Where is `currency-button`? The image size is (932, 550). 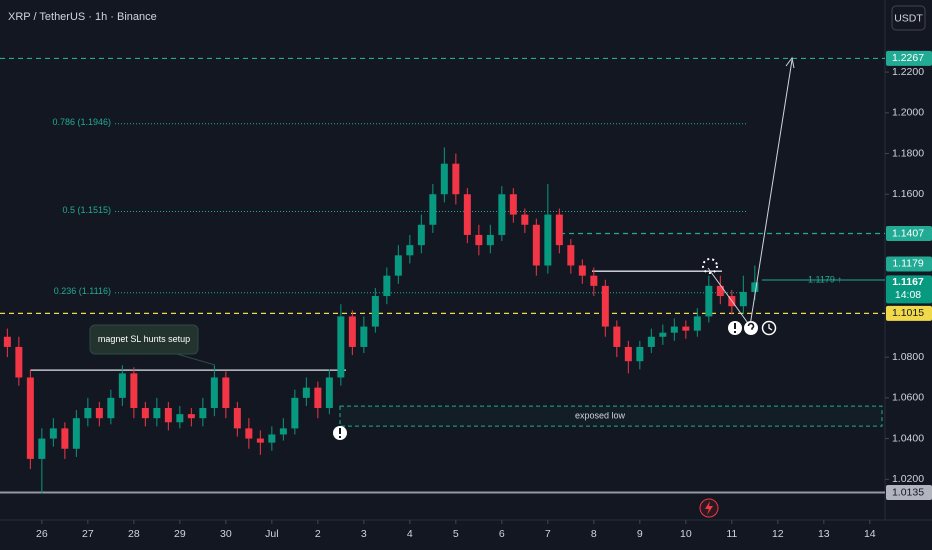 currency-button is located at coordinates (908, 18).